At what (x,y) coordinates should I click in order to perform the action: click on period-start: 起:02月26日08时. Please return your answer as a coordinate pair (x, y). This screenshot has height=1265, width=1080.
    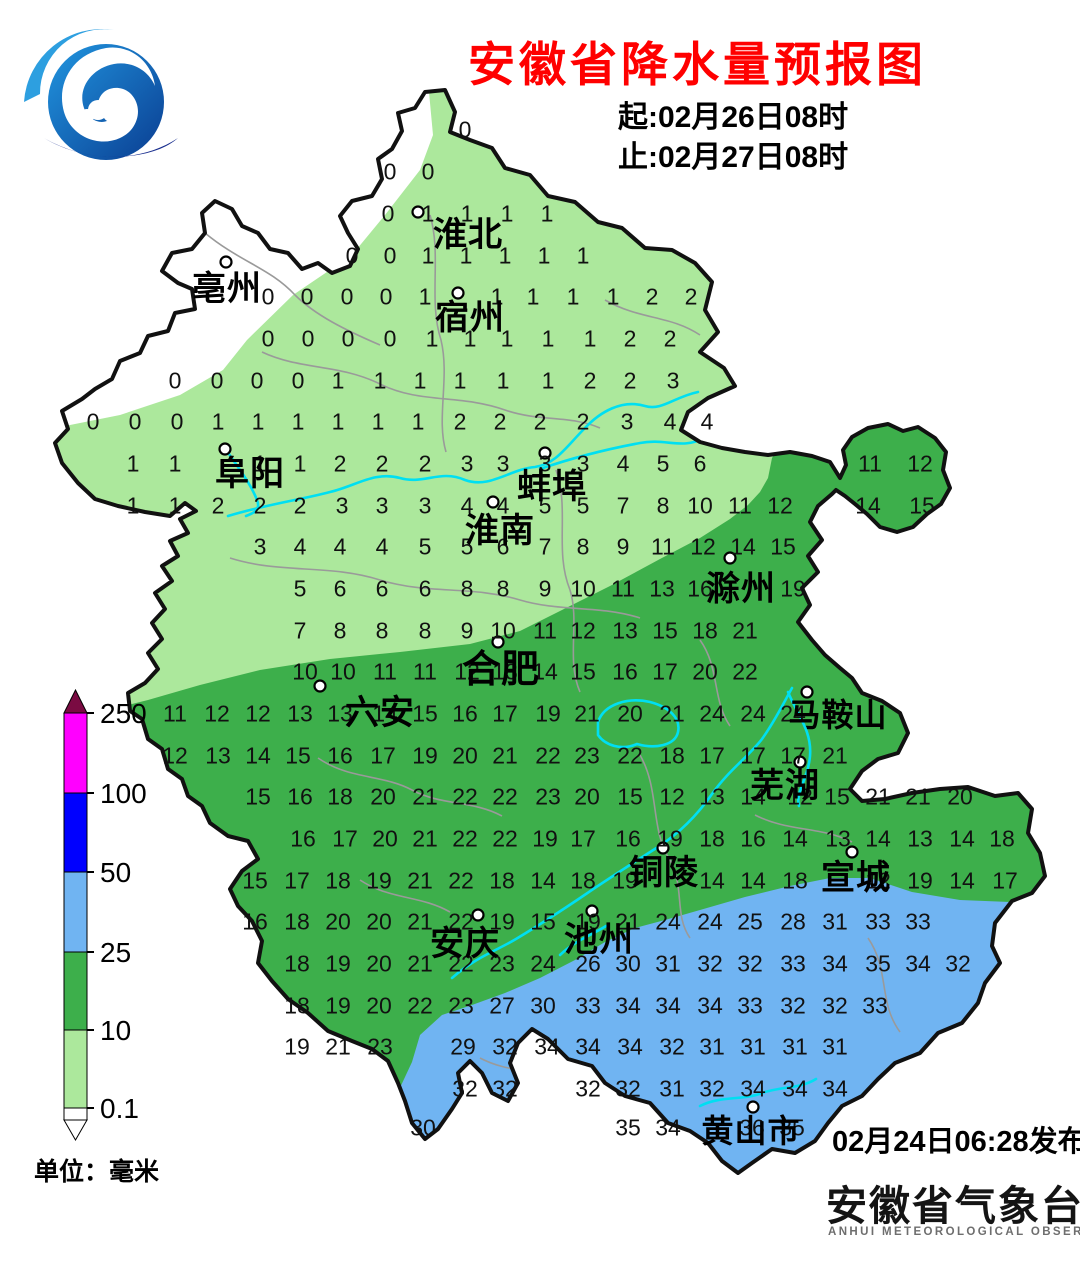
    Looking at the image, I should click on (733, 117).